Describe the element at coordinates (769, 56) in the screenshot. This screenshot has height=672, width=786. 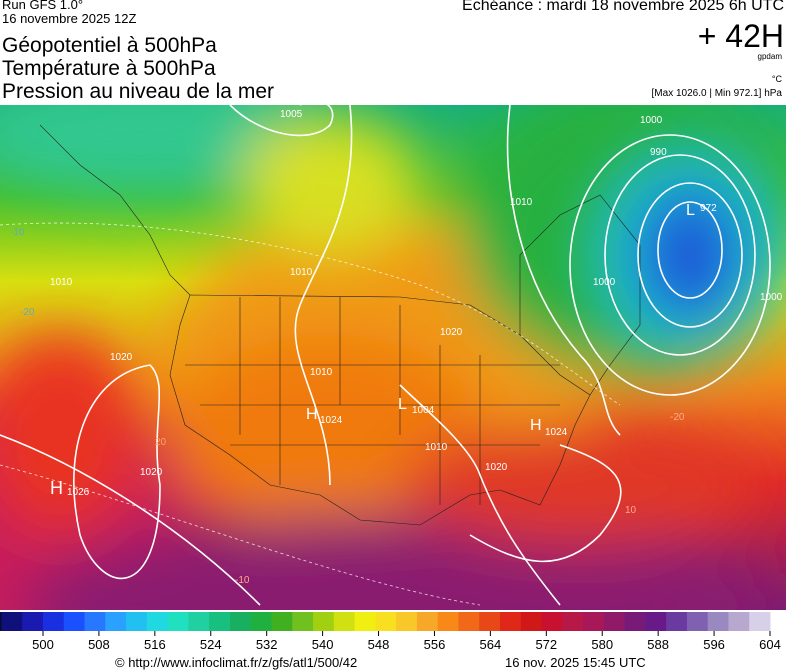
I see `unit-geo: gpdam` at that location.